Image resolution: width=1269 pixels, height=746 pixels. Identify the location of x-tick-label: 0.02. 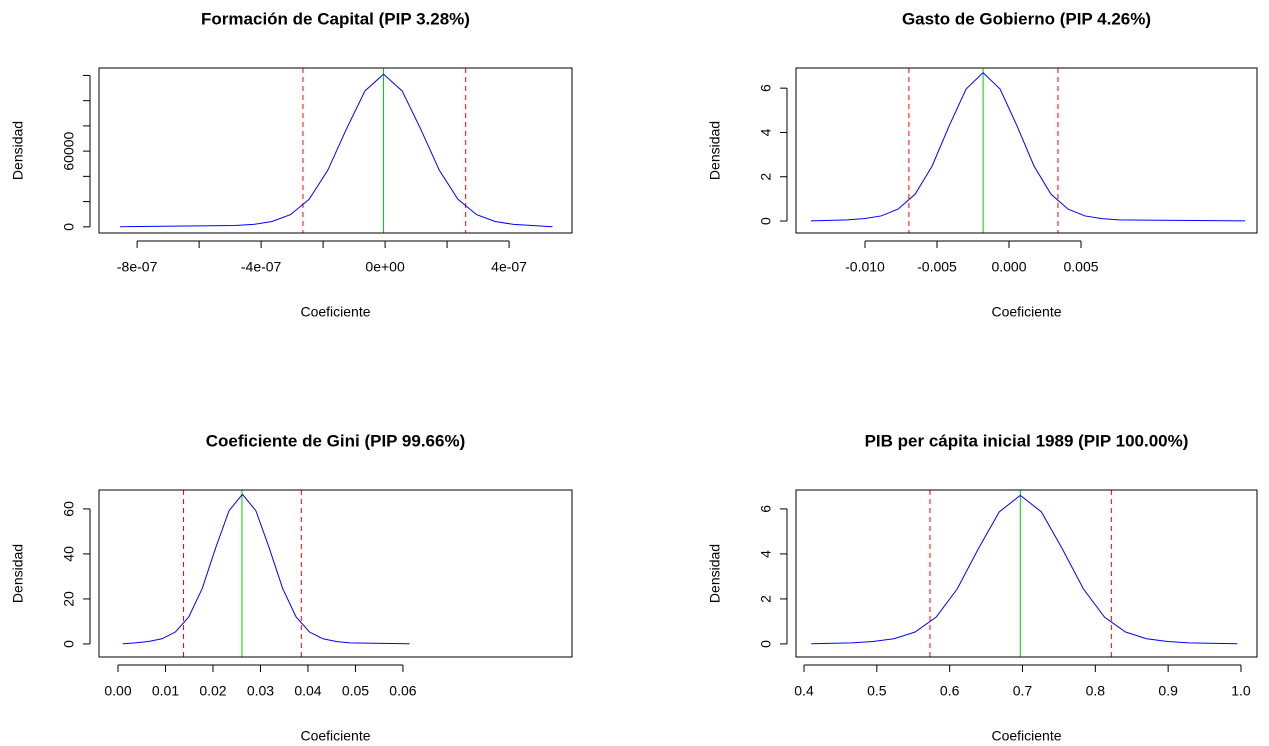
(212, 691).